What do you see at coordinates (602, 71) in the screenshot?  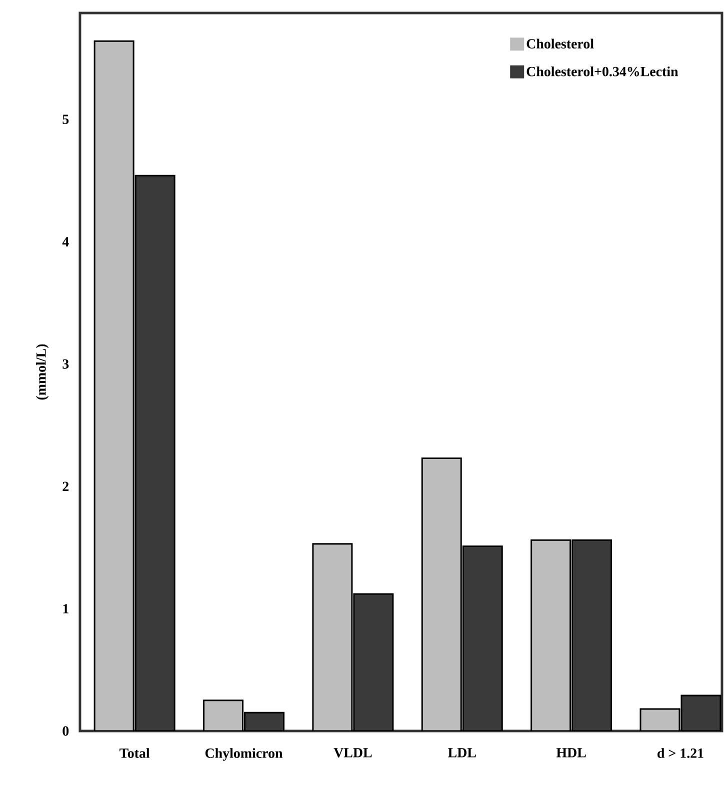 I see `legend-label: Cholesterol+0.34%Lectin` at bounding box center [602, 71].